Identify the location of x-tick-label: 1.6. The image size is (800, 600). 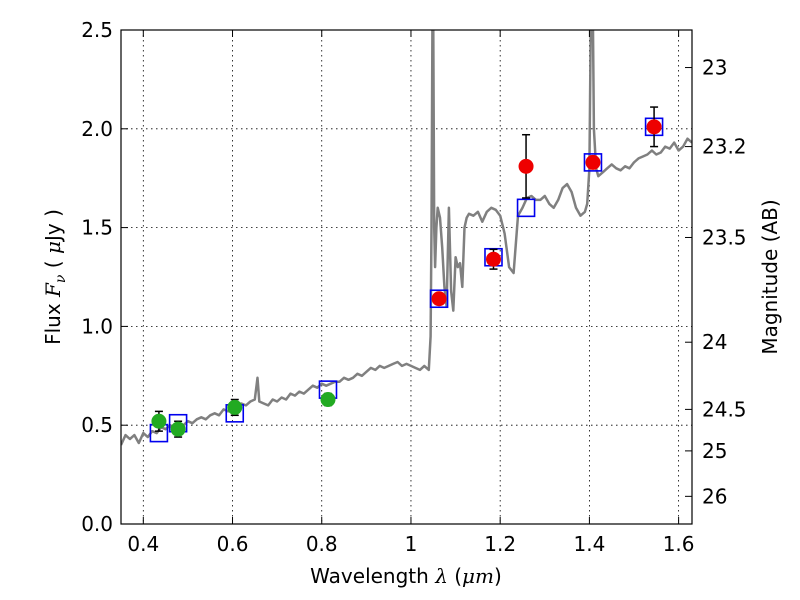
(679, 544).